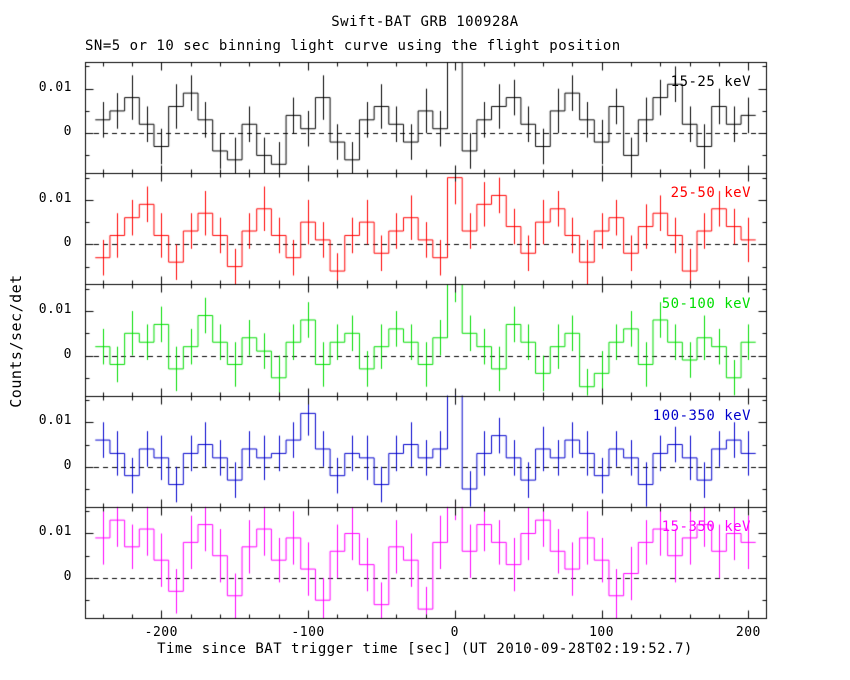  What do you see at coordinates (701, 415) in the screenshot?
I see `band-label: 100-350 keV` at bounding box center [701, 415].